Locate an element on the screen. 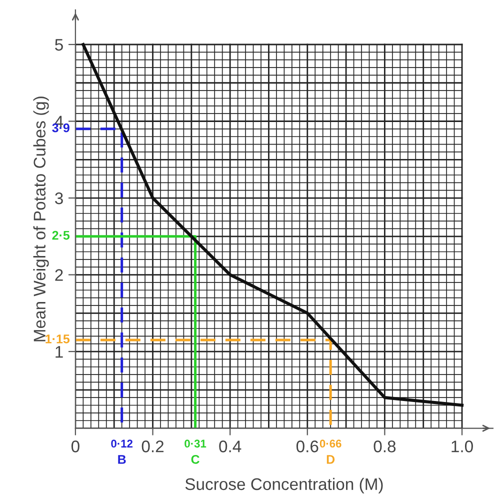  x-tick-label: 0.6 is located at coordinates (307, 446).